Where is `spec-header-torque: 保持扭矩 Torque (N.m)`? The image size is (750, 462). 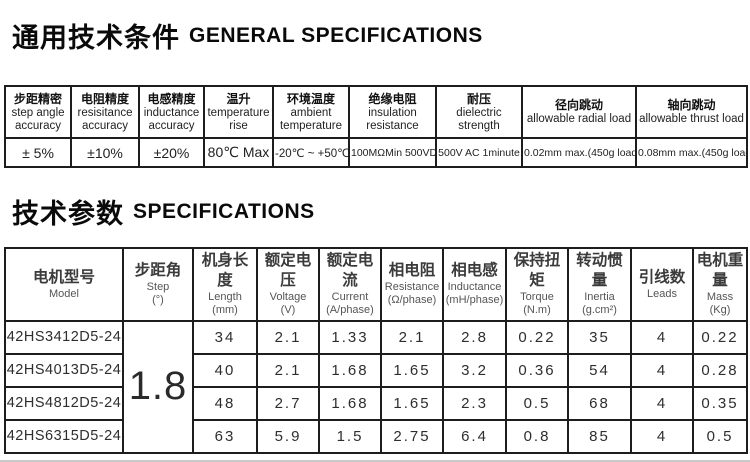 spec-header-torque: 保持扭矩 Torque (N.m) is located at coordinates (537, 284).